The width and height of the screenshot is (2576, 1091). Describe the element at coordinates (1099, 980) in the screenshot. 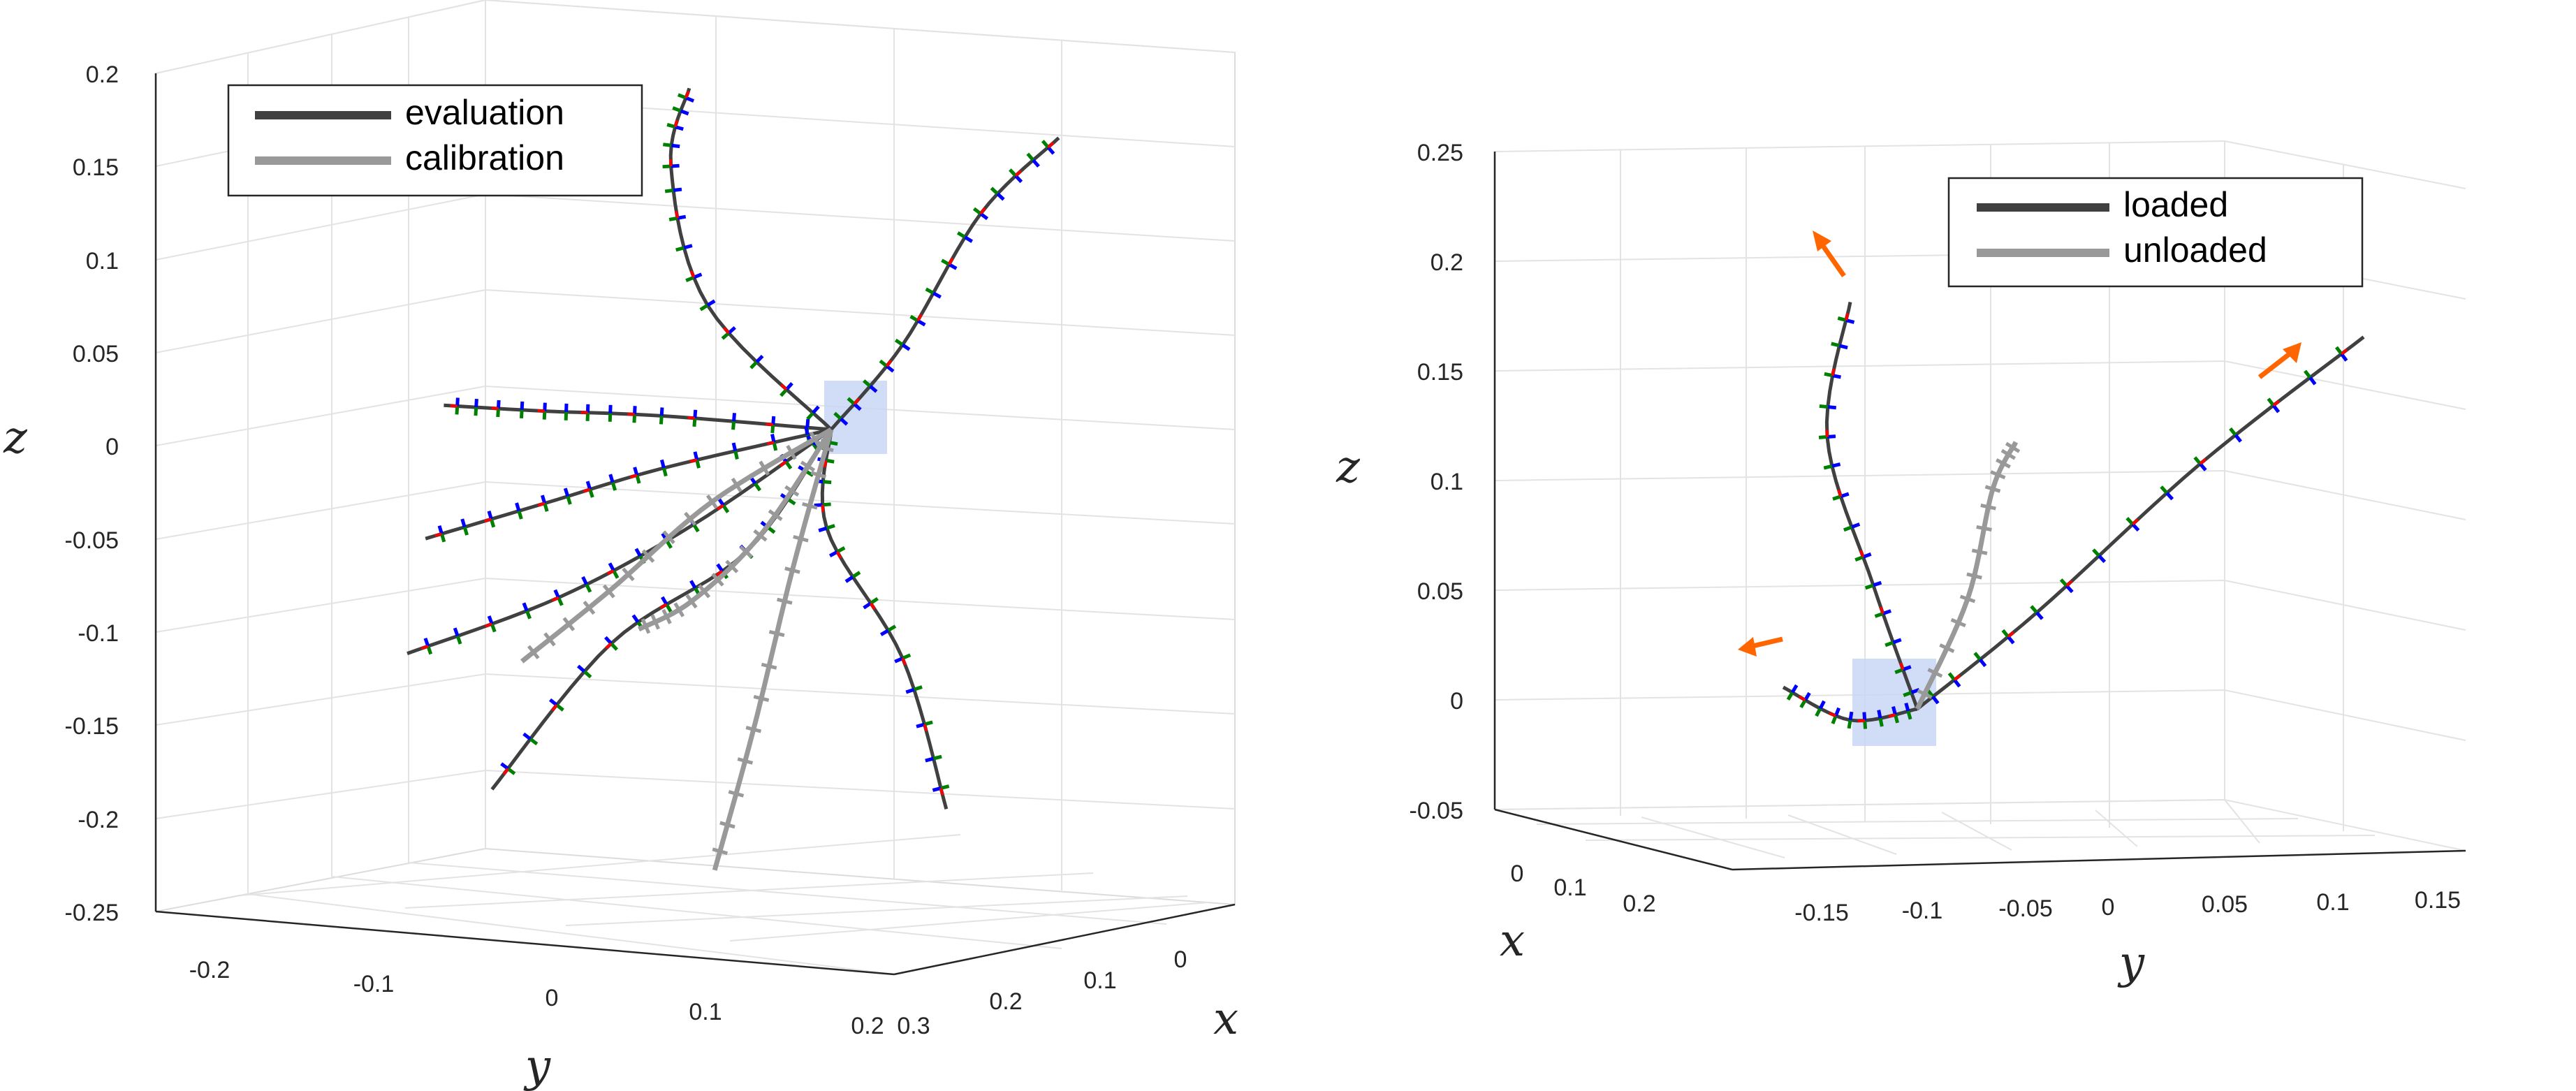

I see `left-x-tick: 0.1` at that location.